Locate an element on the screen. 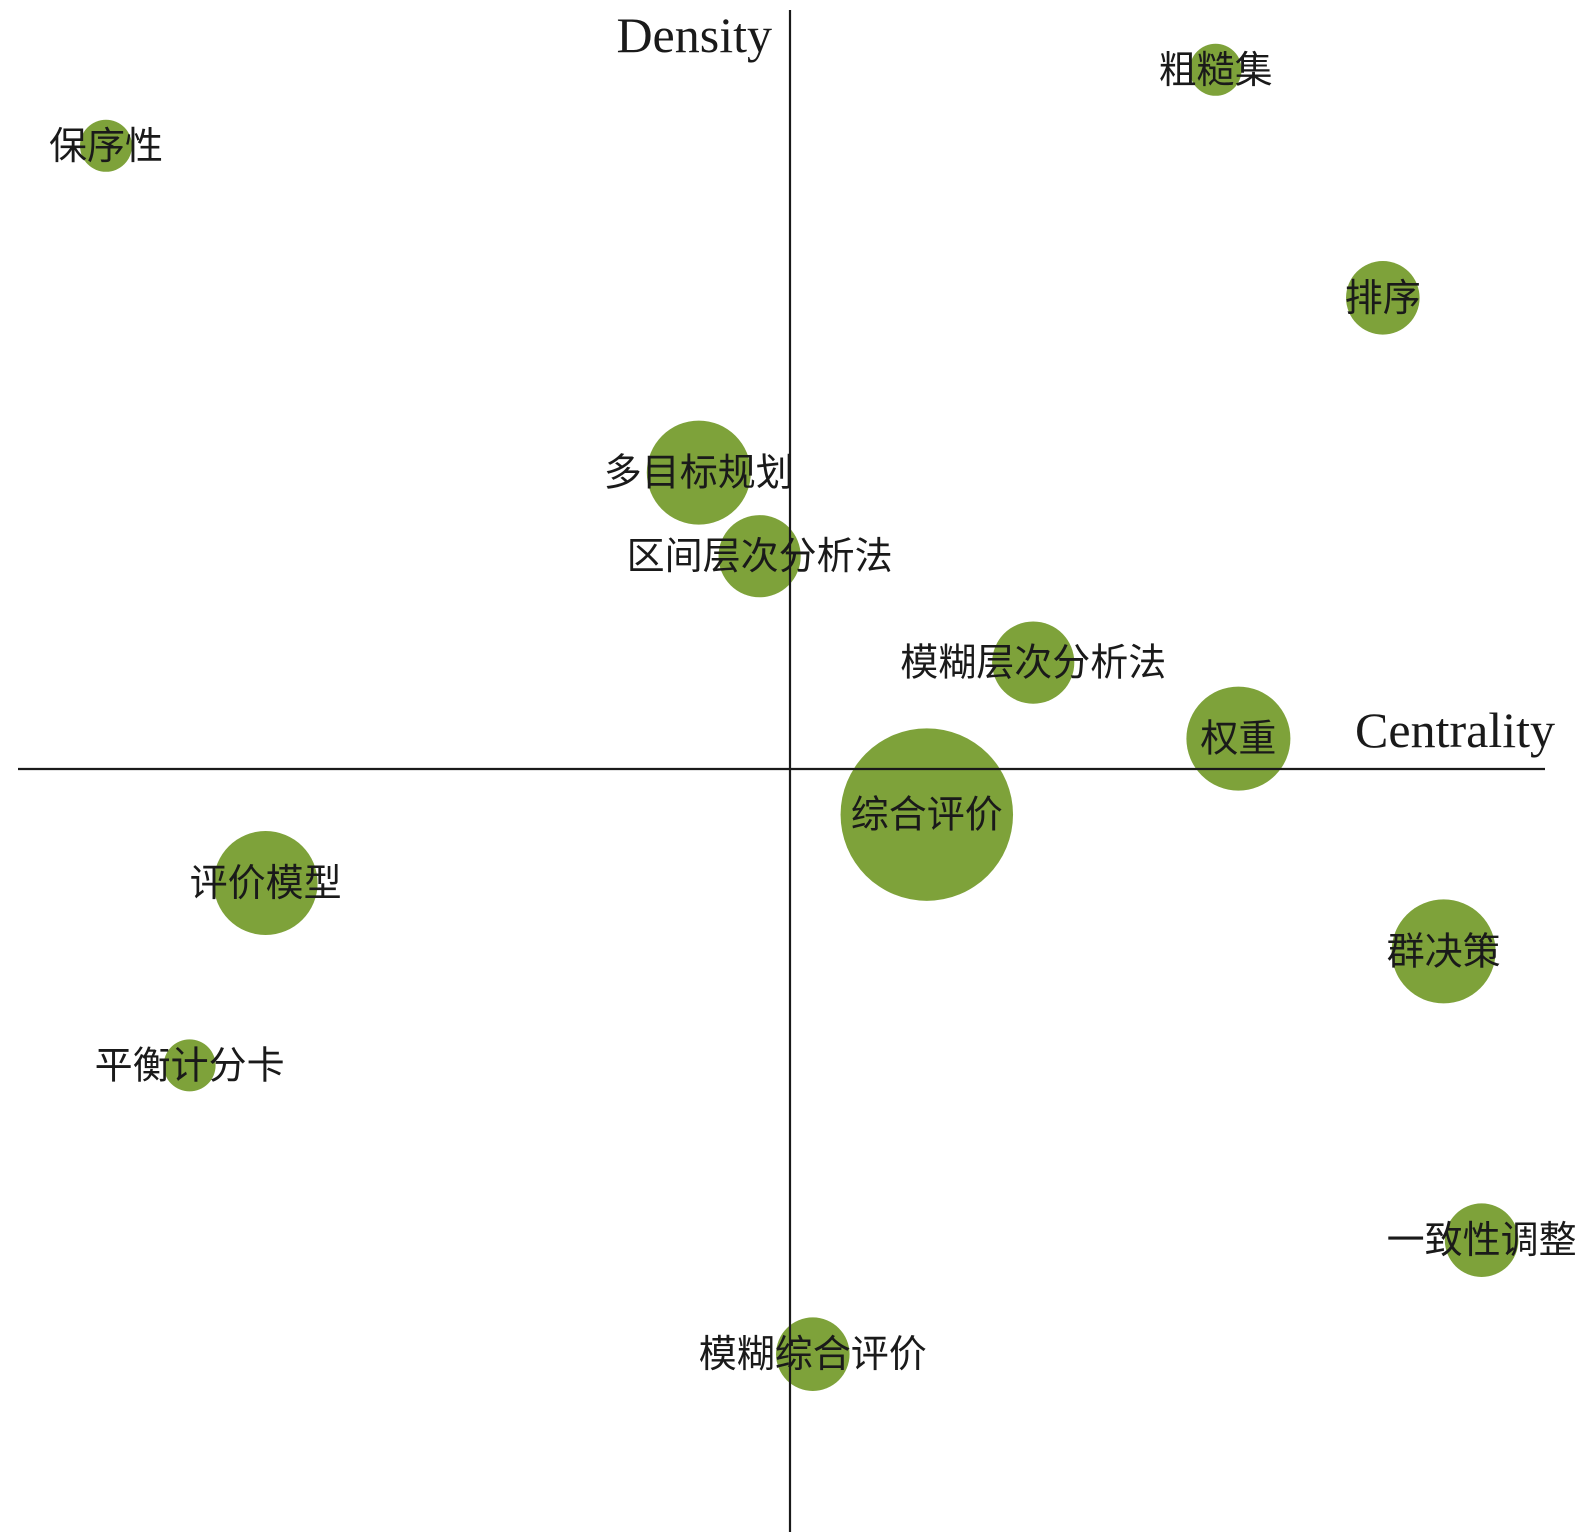  bubble-label: 群决策 is located at coordinates (1444, 951).